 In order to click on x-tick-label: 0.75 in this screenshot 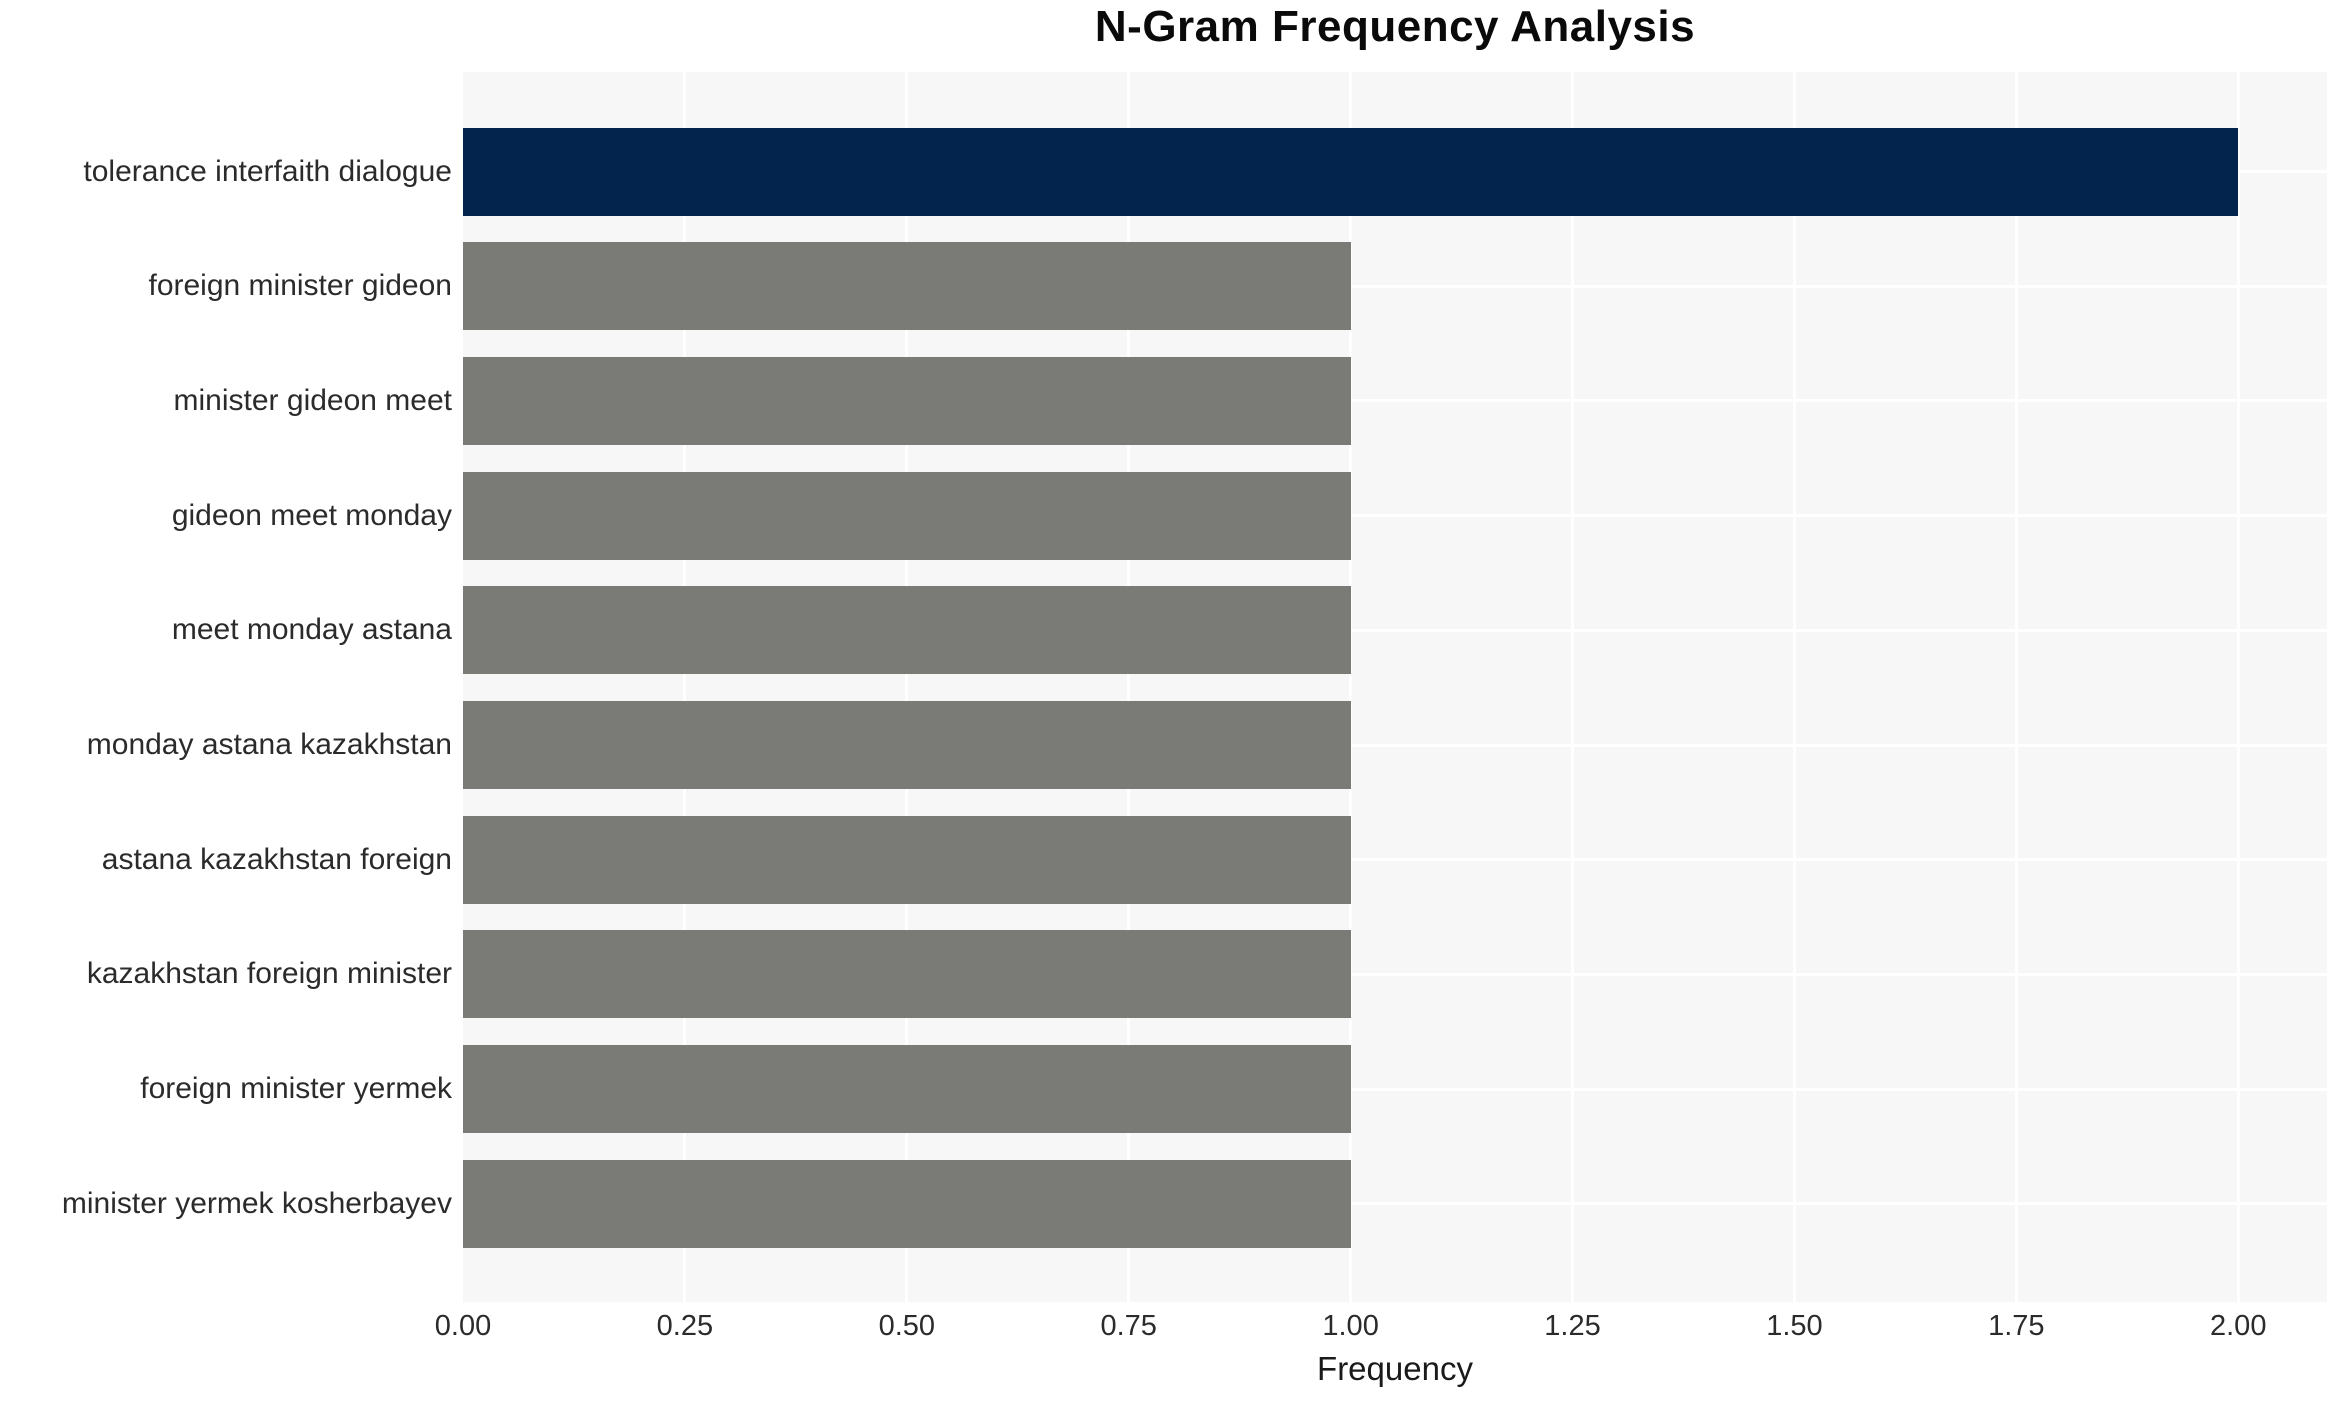, I will do `click(1128, 1326)`.